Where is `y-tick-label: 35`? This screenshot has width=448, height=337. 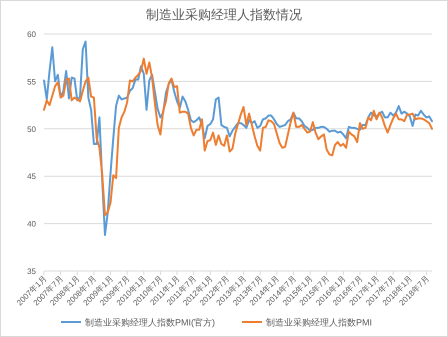
y-tick-label: 35 is located at coordinates (32, 271).